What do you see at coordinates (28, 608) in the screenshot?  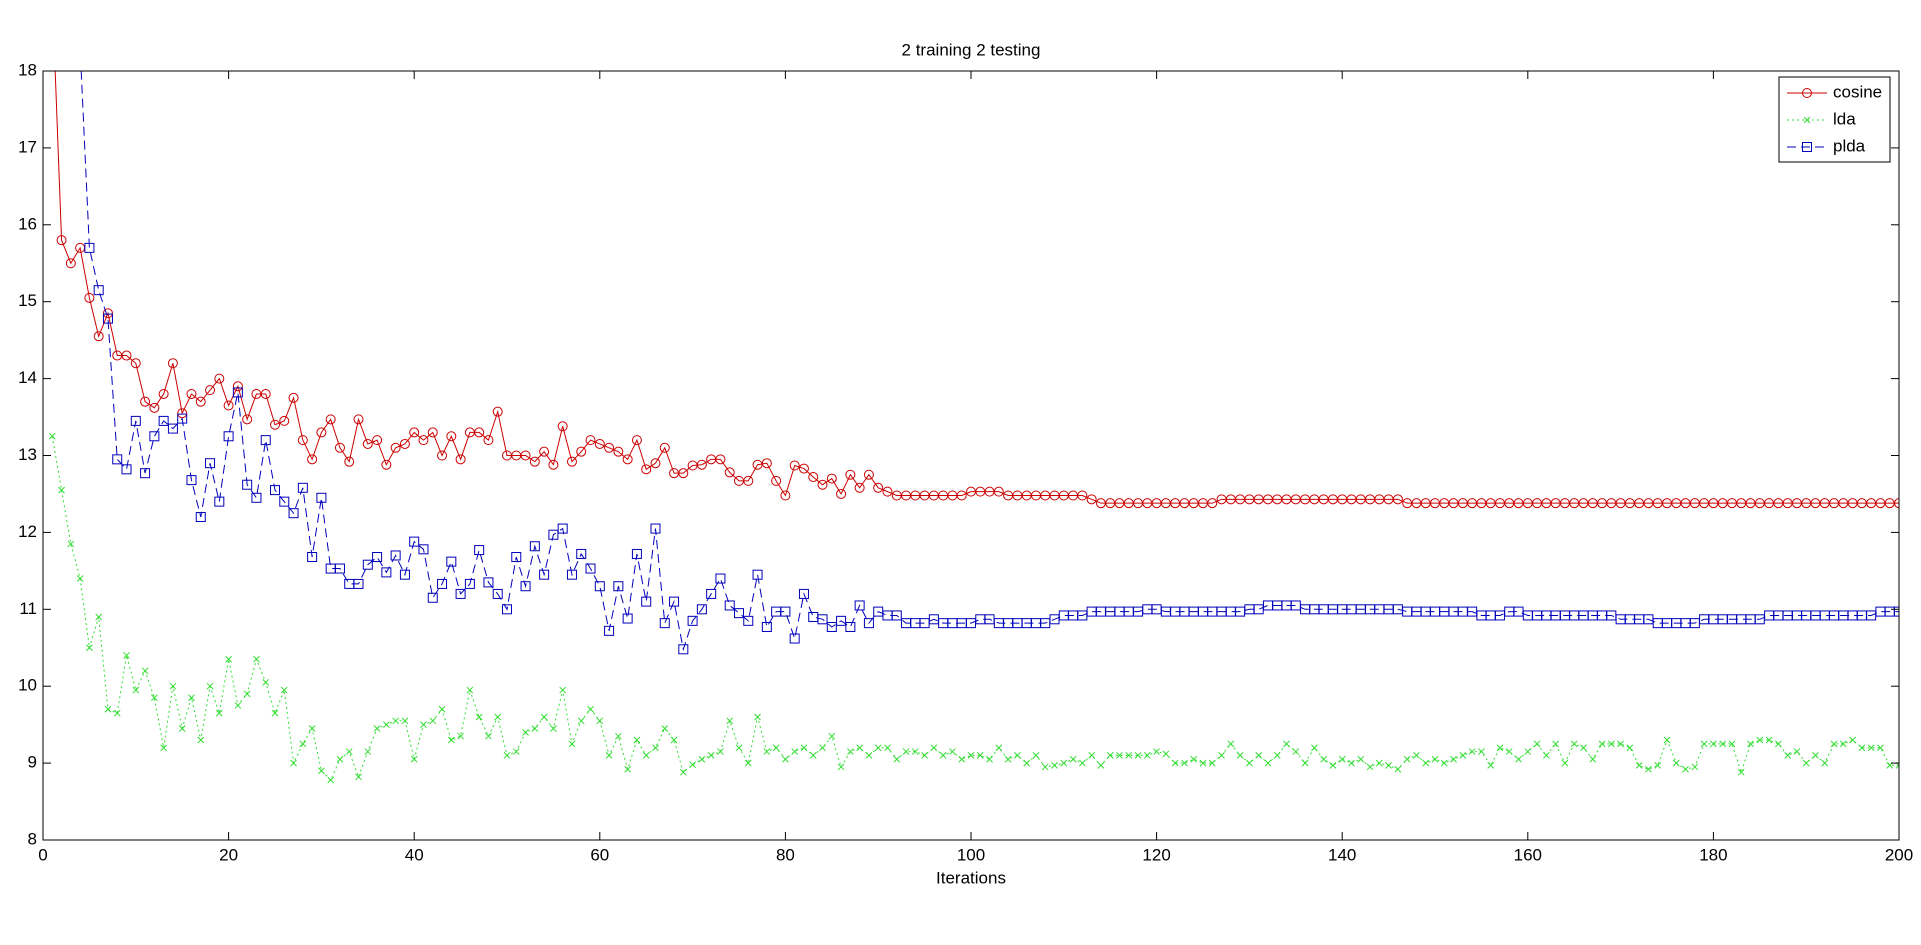 I see `y-tick-label: 11` at bounding box center [28, 608].